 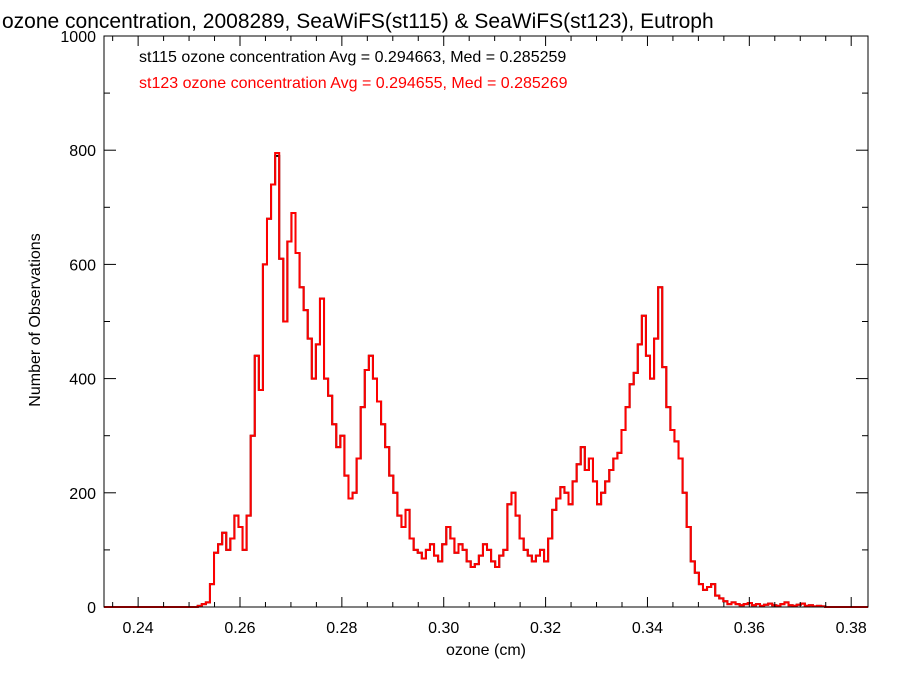 I want to click on x-tick-label: 0.28, so click(x=341, y=628).